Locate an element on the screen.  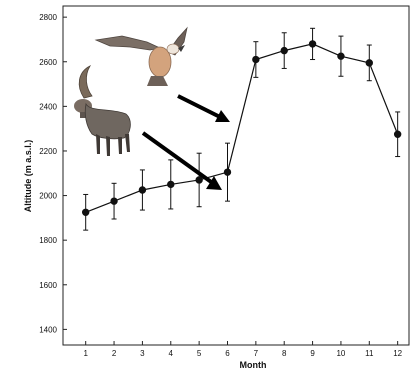
vulture-illustration is located at coordinates (141, 56).